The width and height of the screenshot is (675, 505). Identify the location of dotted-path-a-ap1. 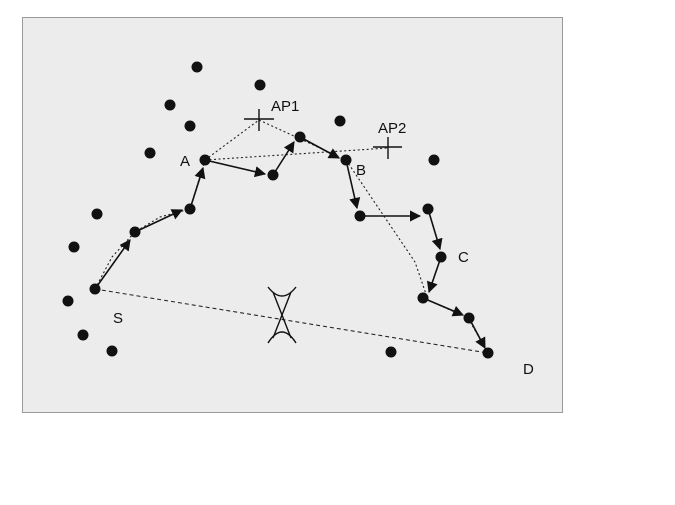
(232, 140).